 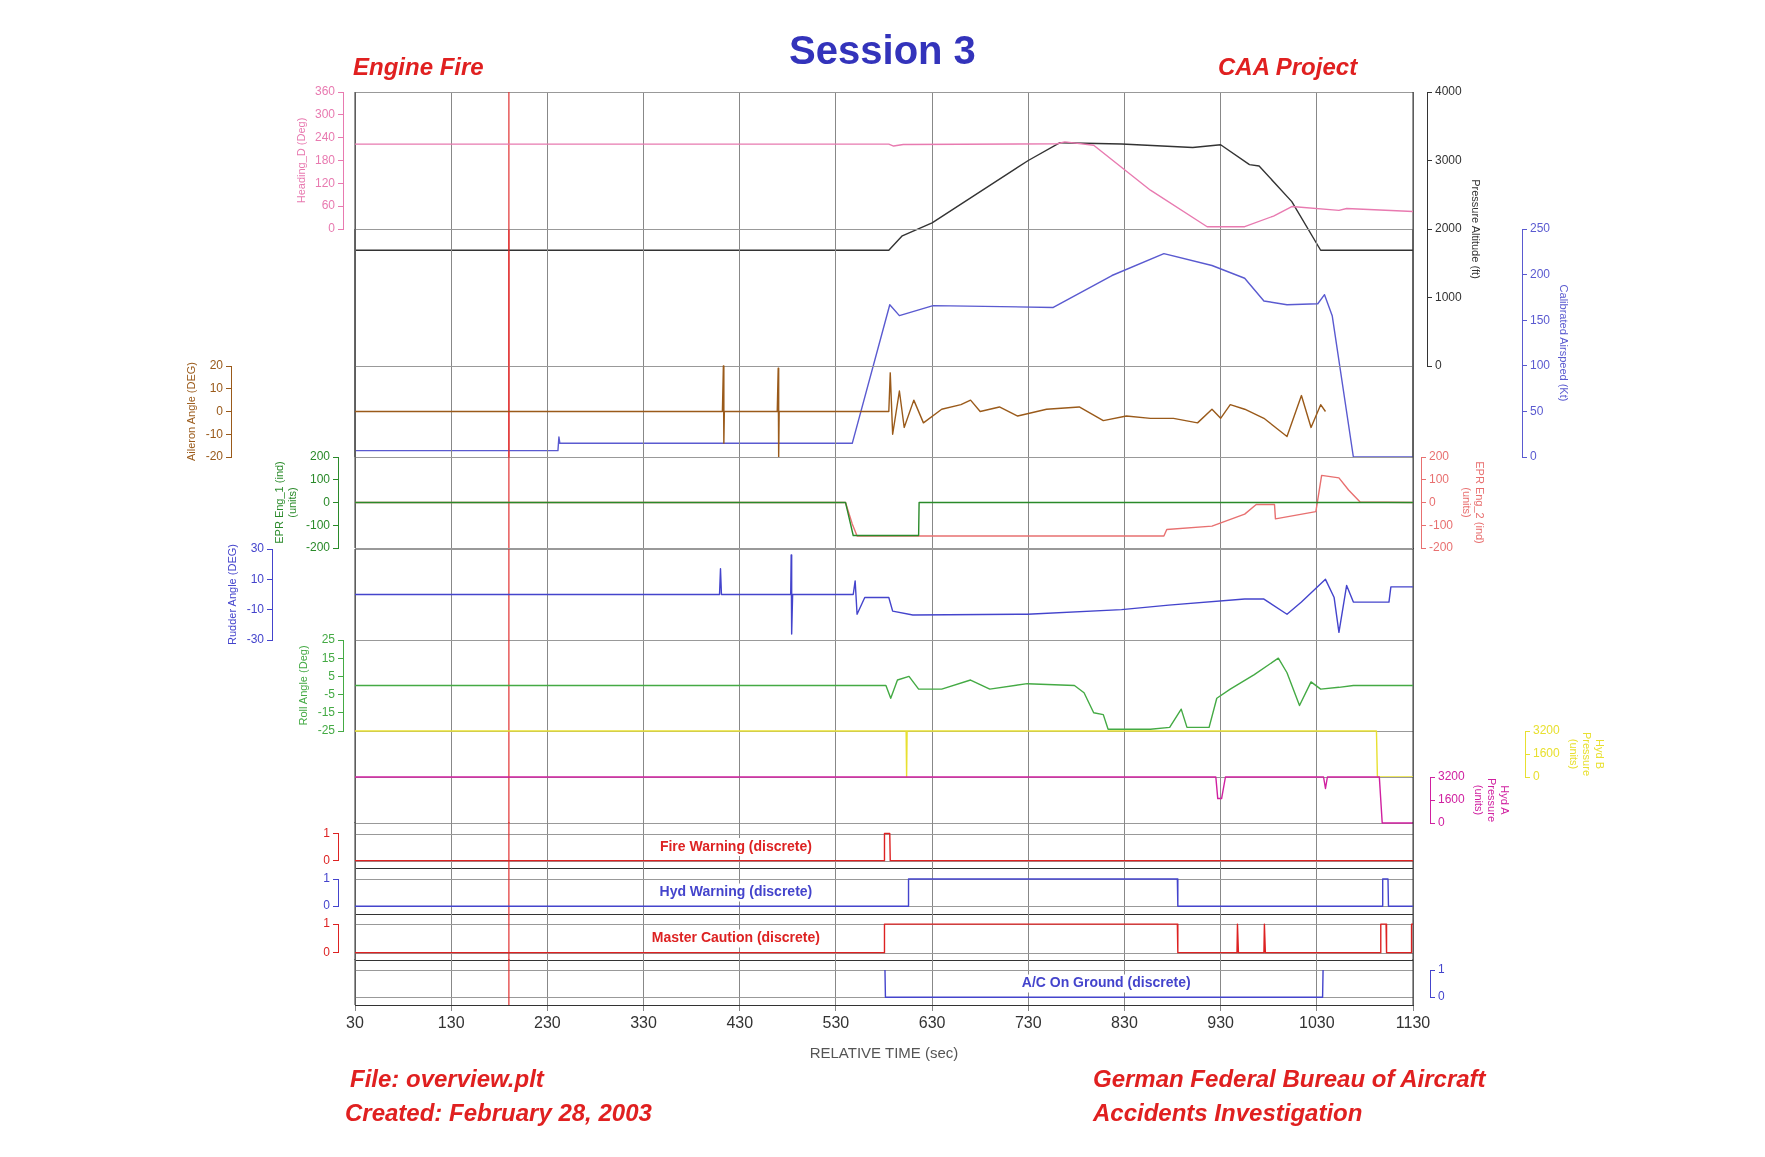 I want to click on y2-tick-label: 1000, so click(x=1449, y=296).